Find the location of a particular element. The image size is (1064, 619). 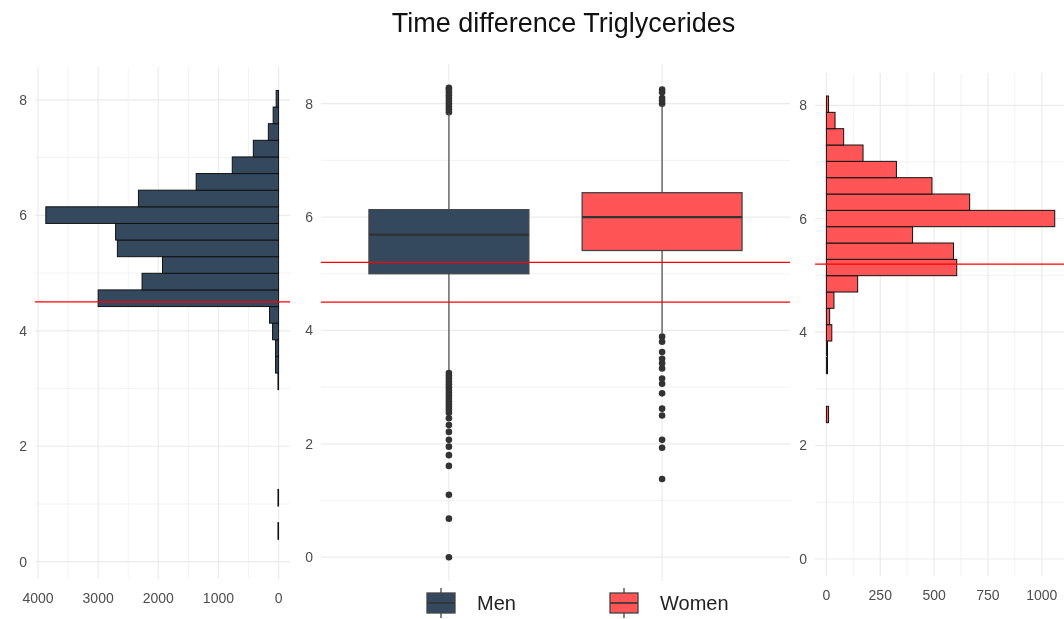

x-tick-label: 500 is located at coordinates (934, 595).